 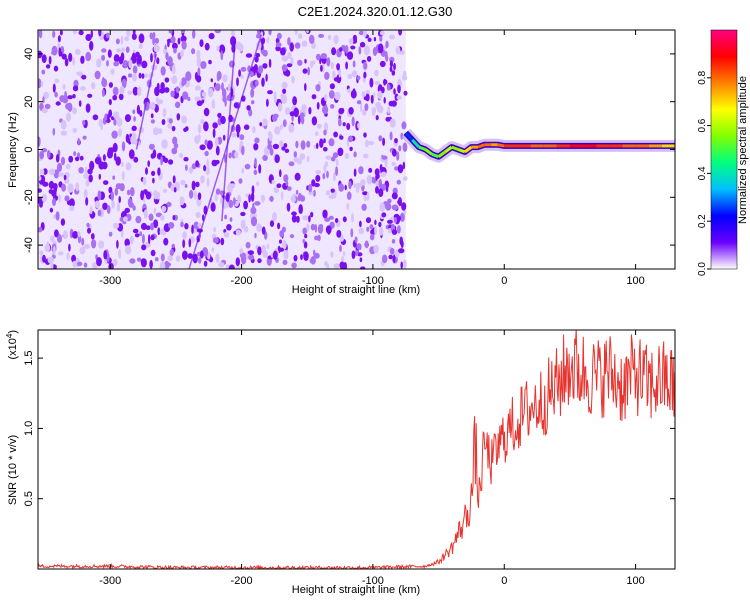 What do you see at coordinates (724, 149) in the screenshot?
I see `colorbar-scale` at bounding box center [724, 149].